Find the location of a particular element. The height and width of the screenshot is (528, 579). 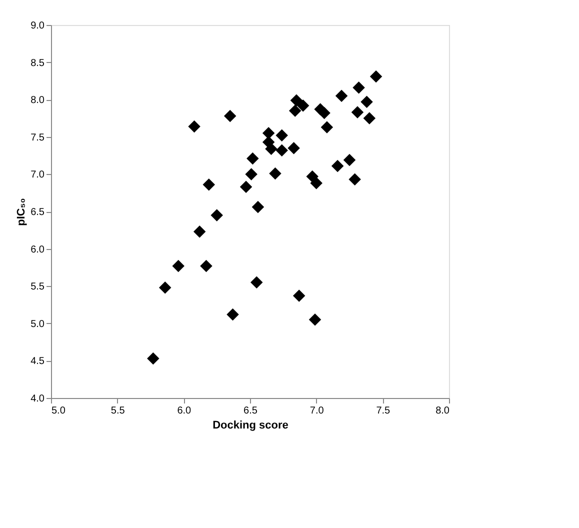

y-axis-title: pIC₅₀ is located at coordinates (22, 212).